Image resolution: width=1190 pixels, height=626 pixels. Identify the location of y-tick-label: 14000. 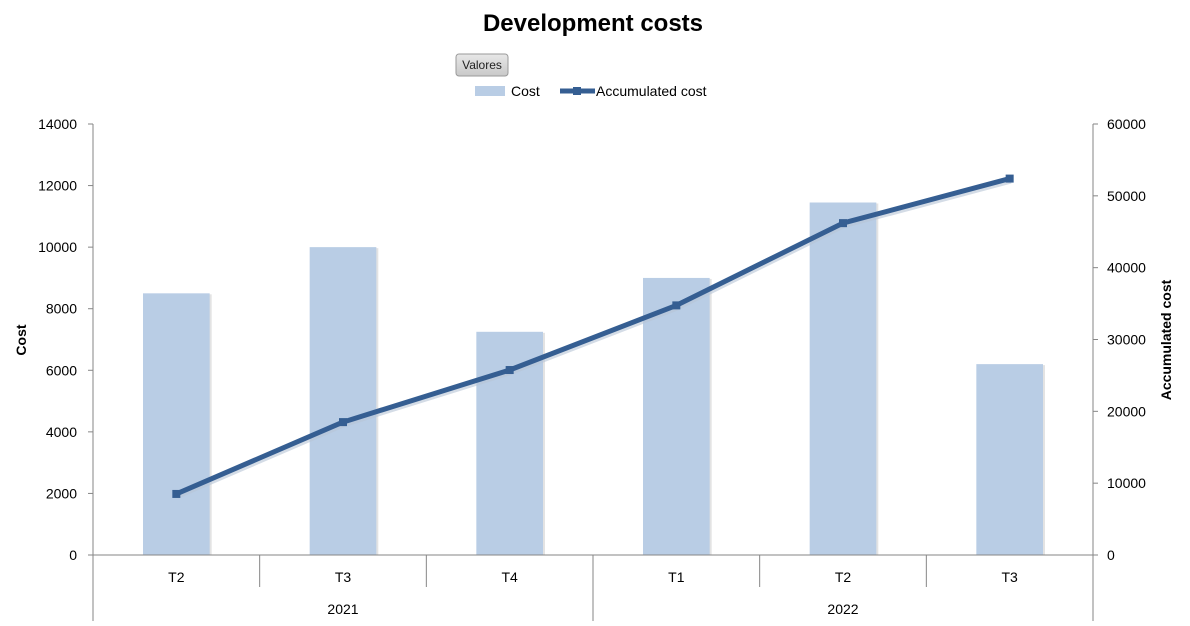
(57, 124).